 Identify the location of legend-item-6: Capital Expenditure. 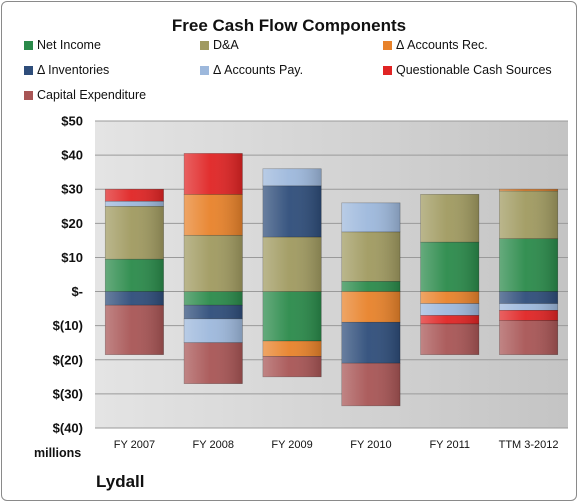
(85, 95).